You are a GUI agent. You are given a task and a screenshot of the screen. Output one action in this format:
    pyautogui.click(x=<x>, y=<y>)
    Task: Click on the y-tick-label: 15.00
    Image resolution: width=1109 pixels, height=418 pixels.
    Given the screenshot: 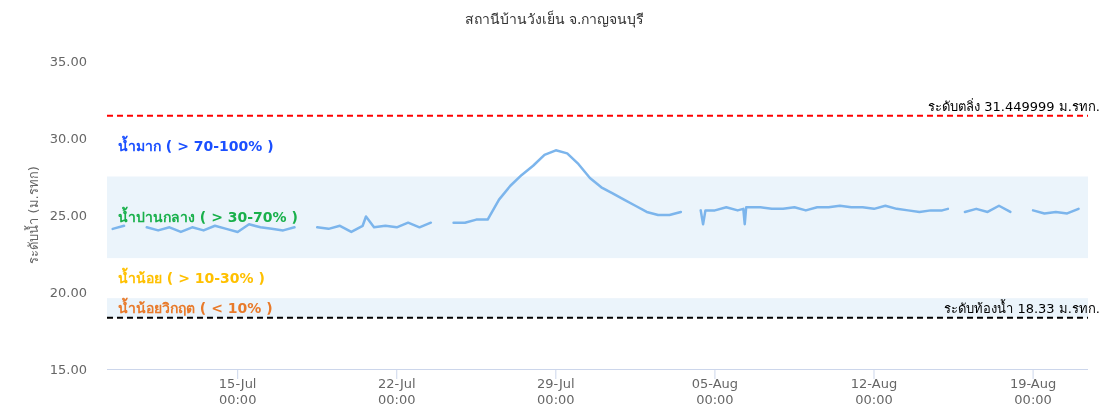 What is the action you would take?
    pyautogui.click(x=68, y=369)
    